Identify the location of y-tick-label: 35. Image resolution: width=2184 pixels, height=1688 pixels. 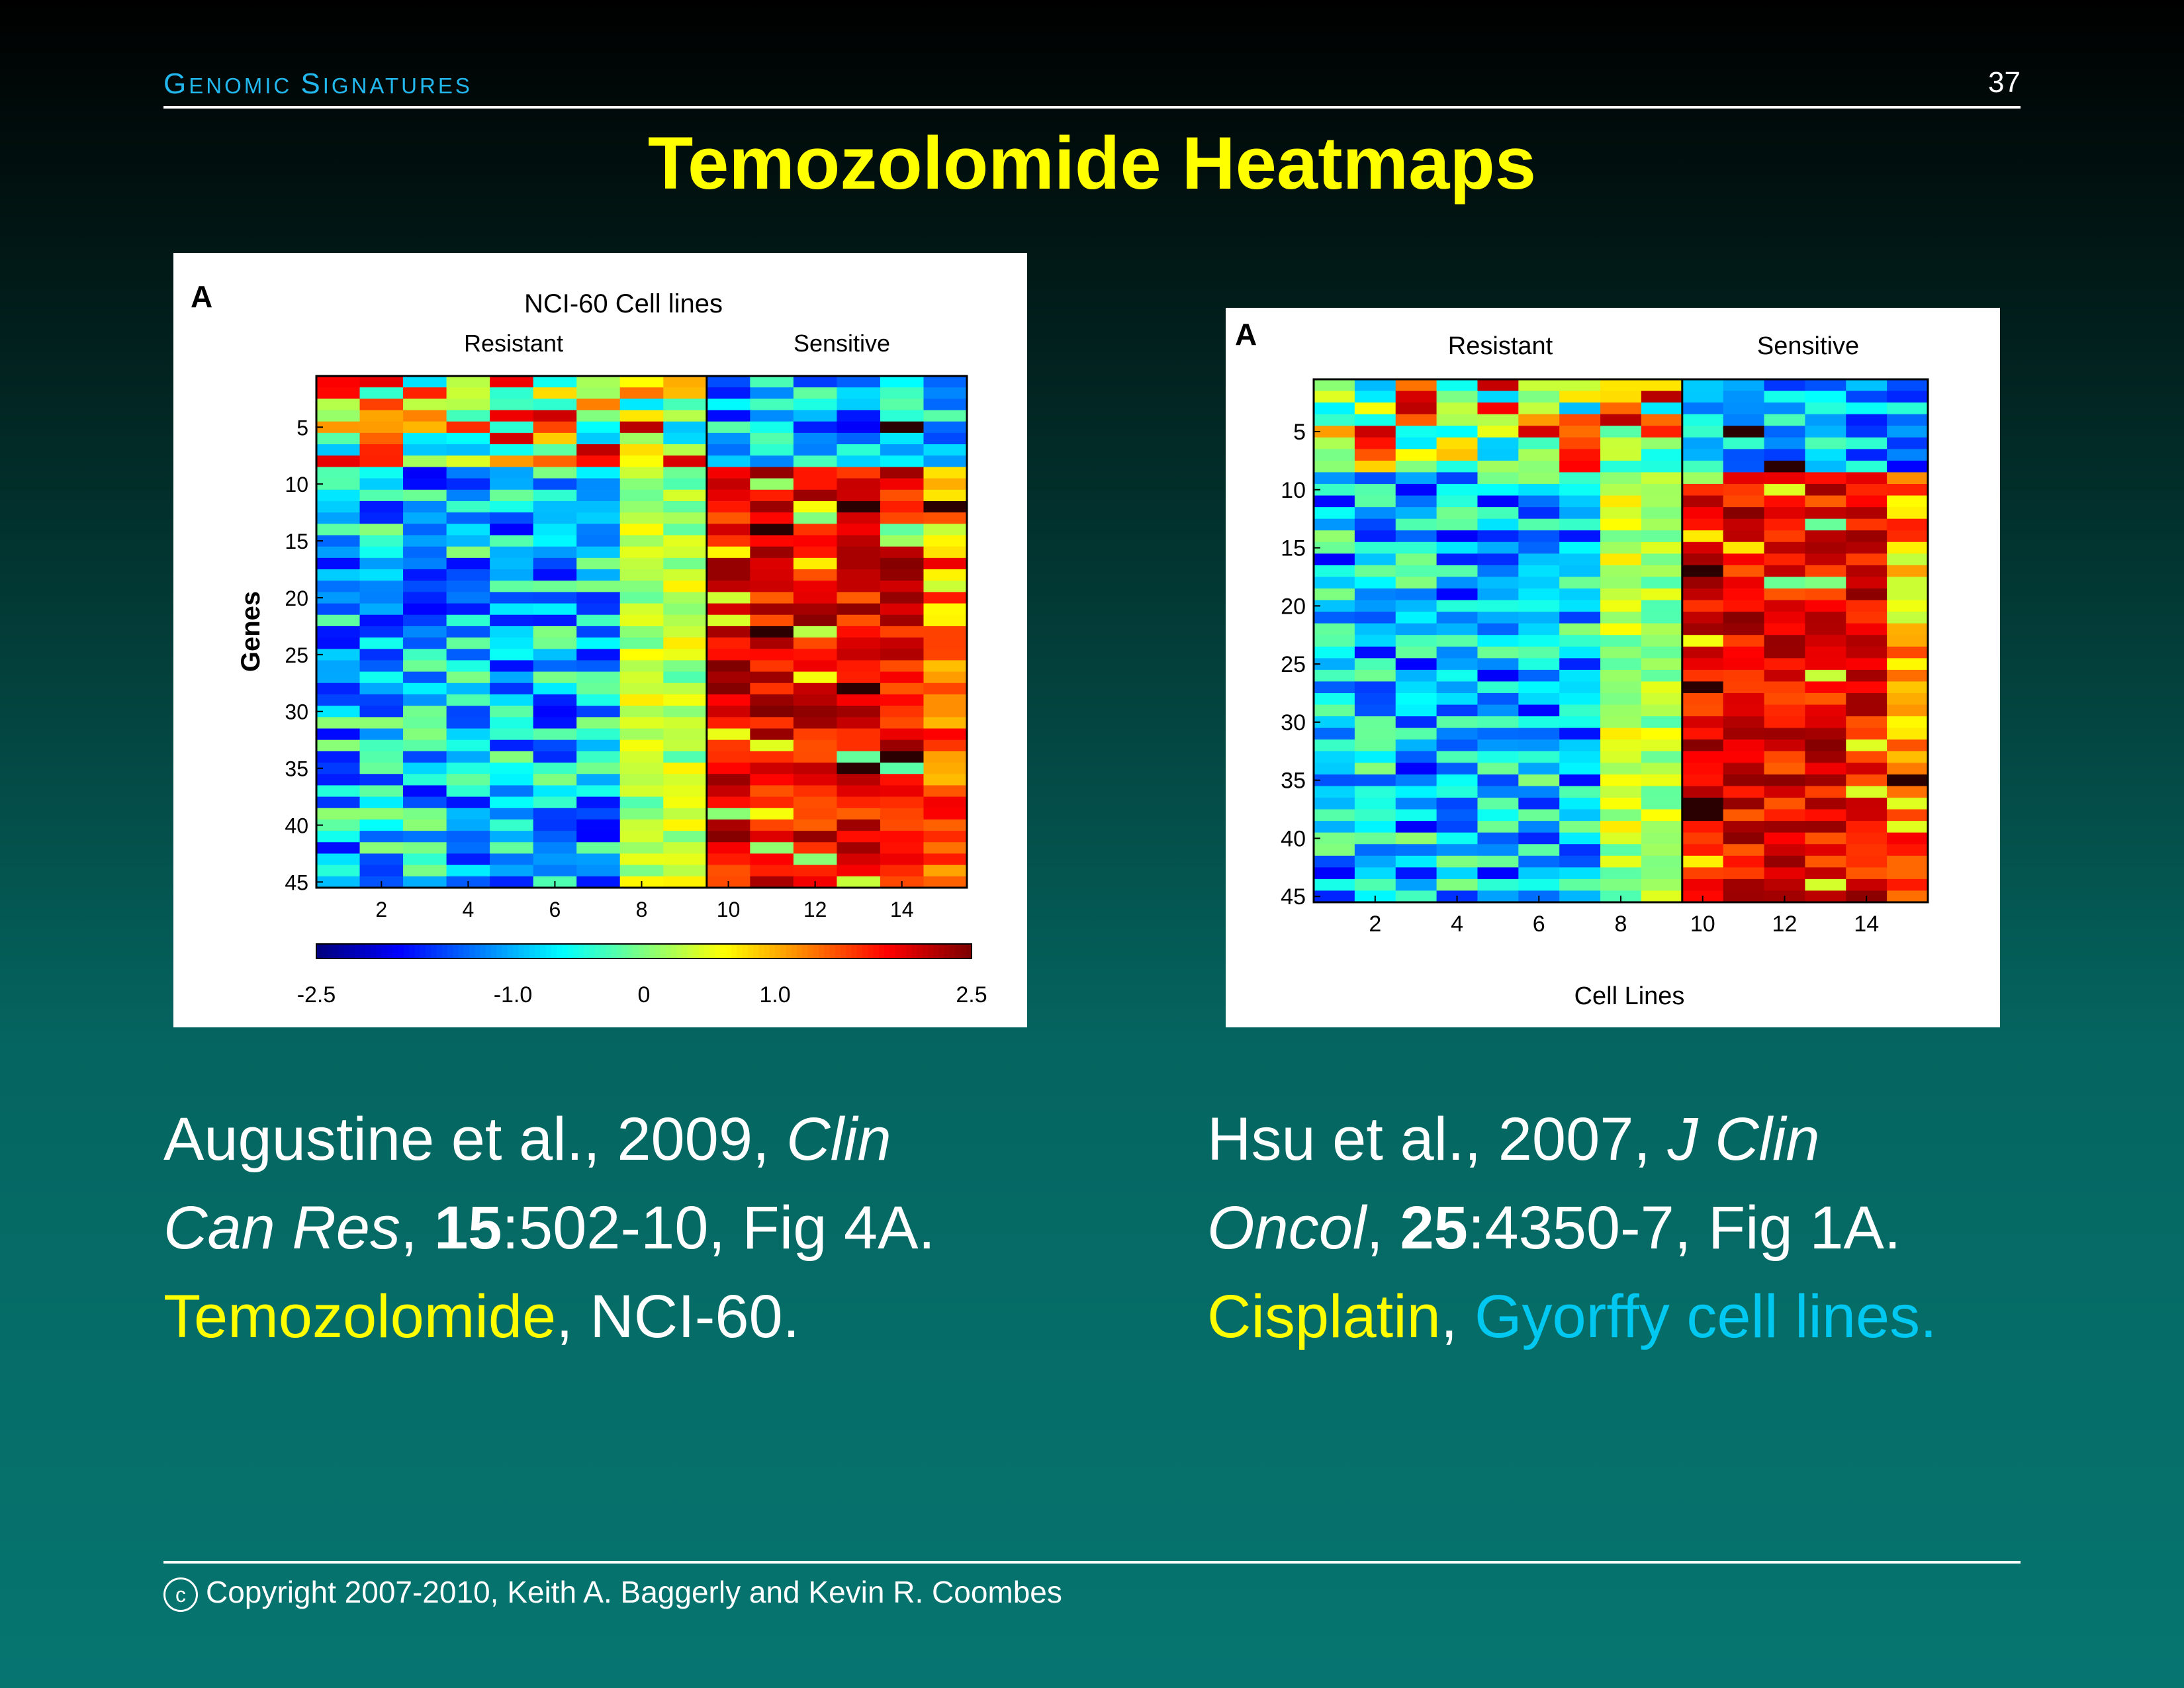
(1293, 781).